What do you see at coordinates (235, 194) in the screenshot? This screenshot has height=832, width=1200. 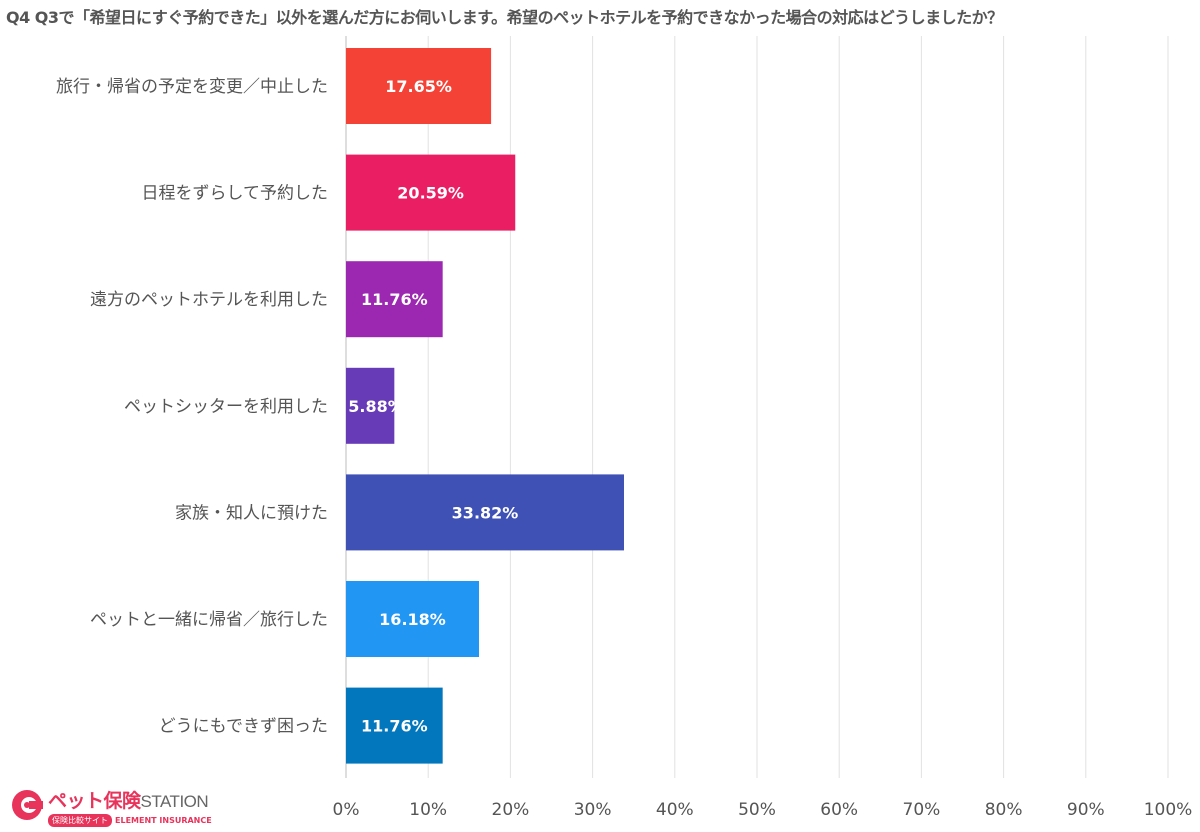 I see `category-label: 日程をずらして予約した` at bounding box center [235, 194].